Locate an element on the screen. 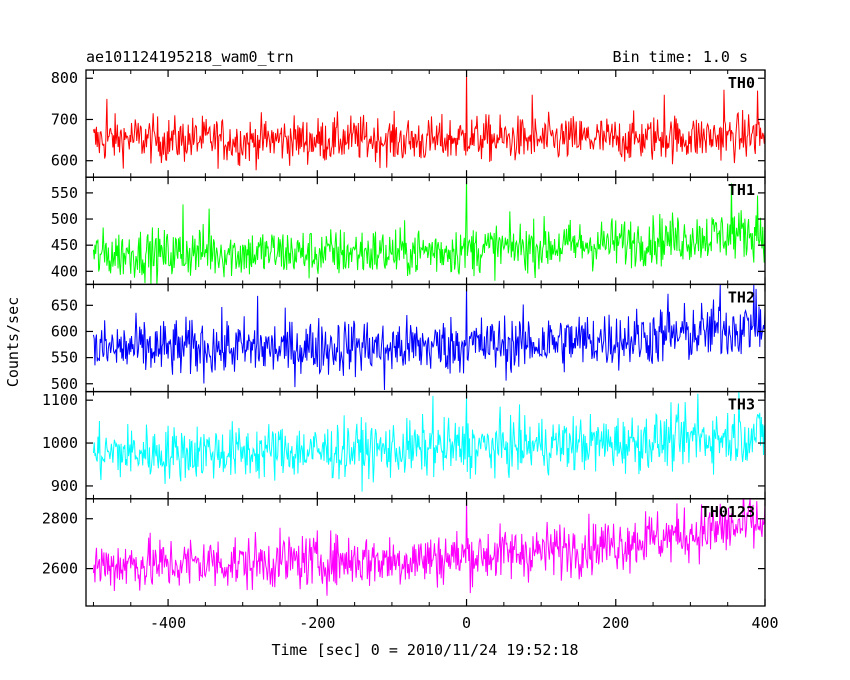 The image size is (850, 680). y-tick-label: 650 is located at coordinates (64, 305).